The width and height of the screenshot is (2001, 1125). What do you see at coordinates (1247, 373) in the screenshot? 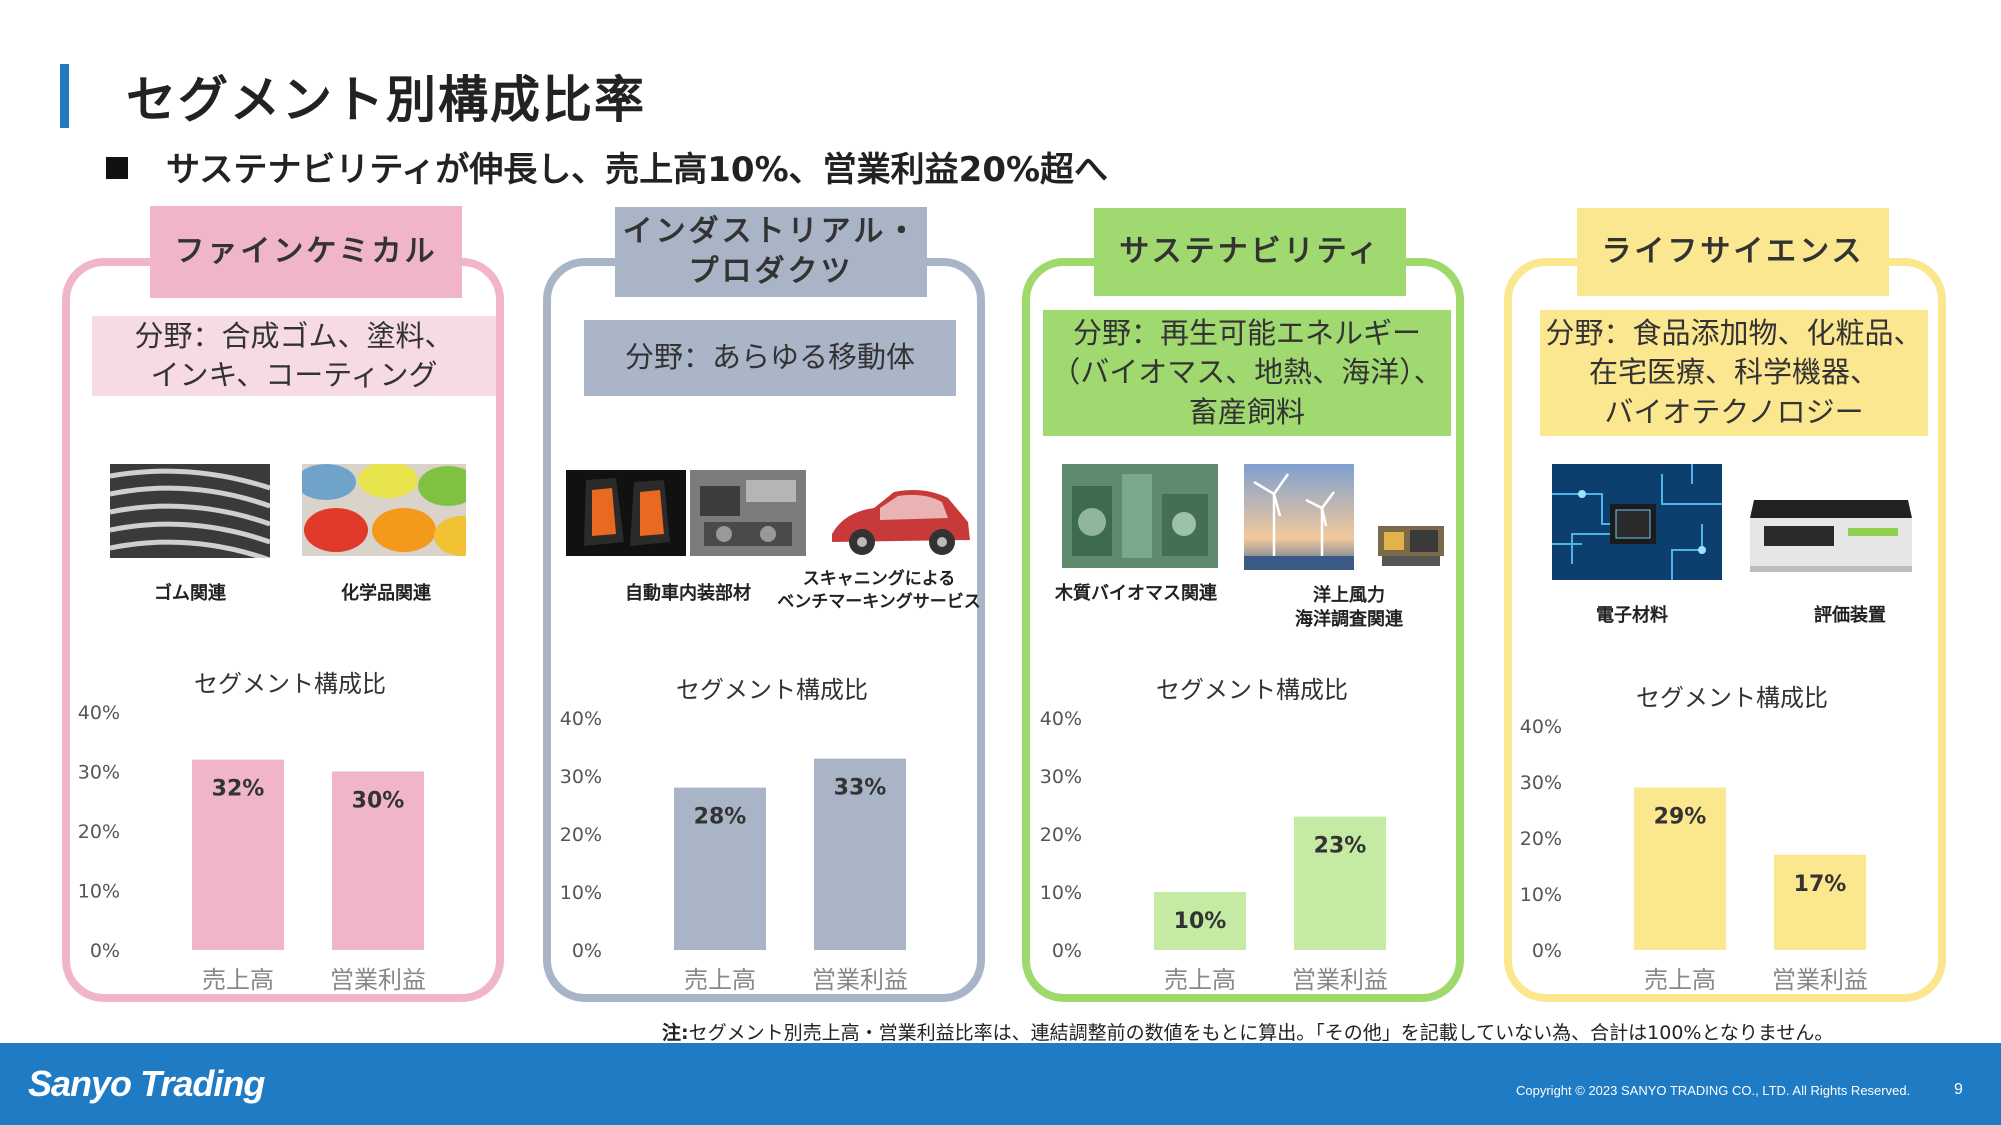
I see `field-sustainability: 分野：再生可能エネルギー （バイオマス、地熱、海洋）、 畜産飼料` at bounding box center [1247, 373].